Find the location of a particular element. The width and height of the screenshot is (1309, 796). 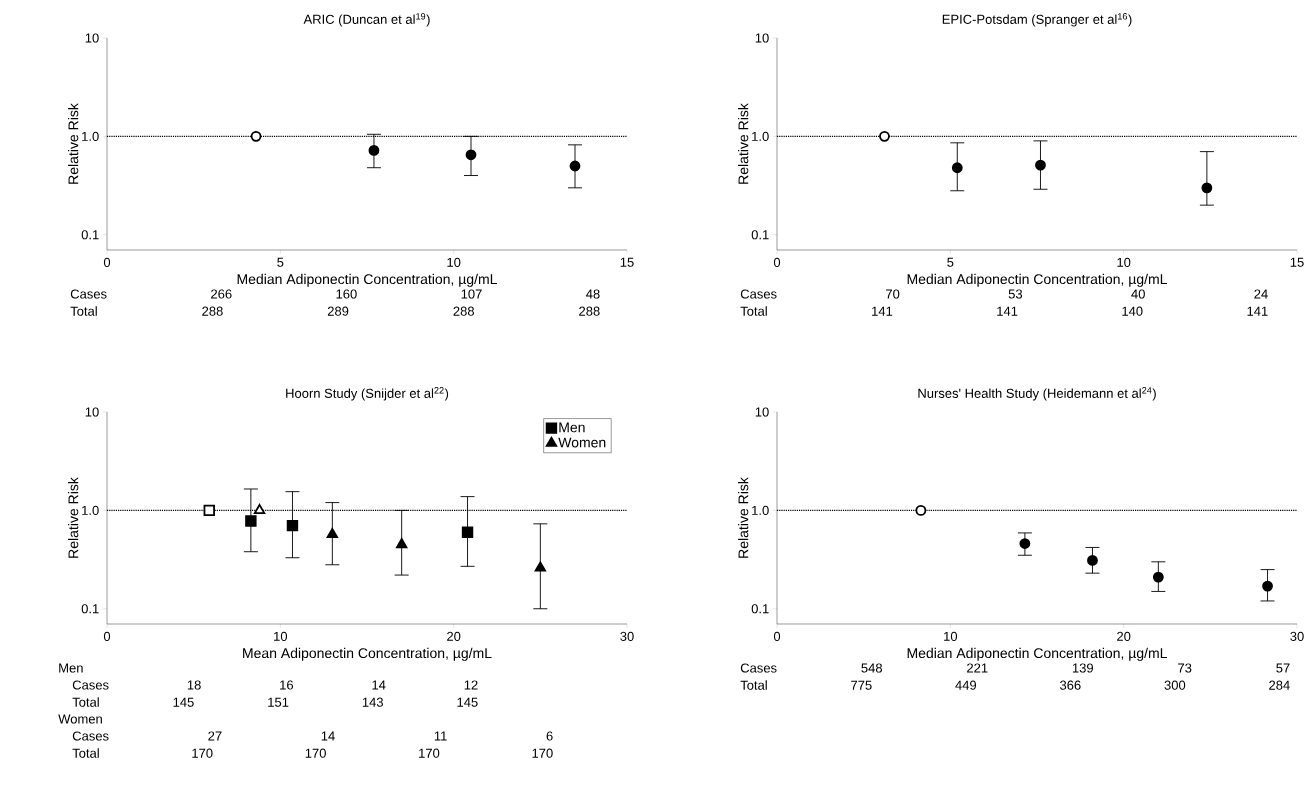

text: Cases 548 221 139 73 57 is located at coordinates (1015, 668).